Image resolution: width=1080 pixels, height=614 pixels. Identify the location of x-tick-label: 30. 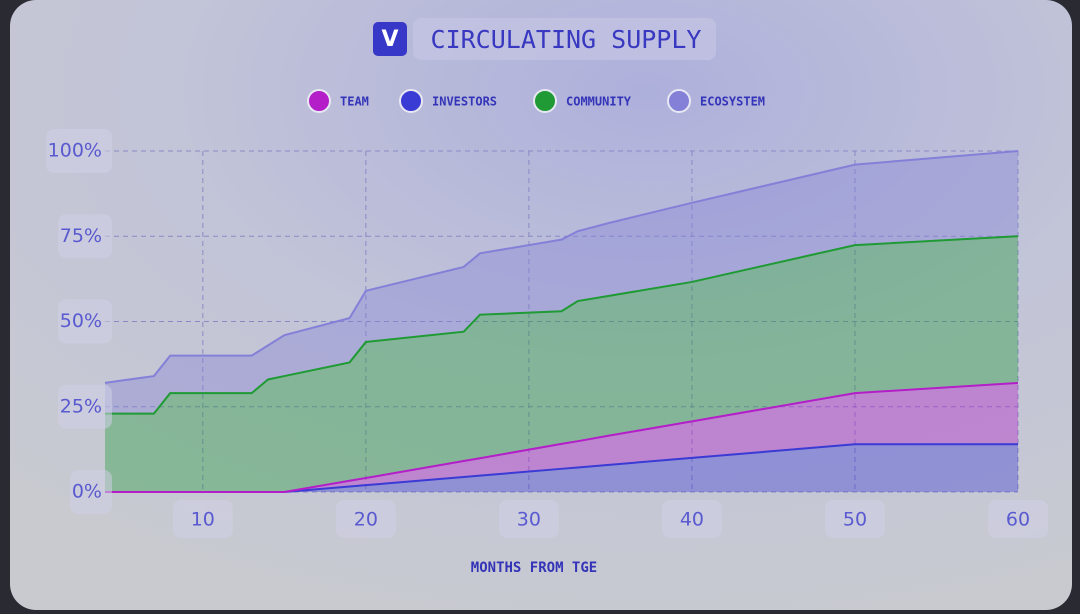
(529, 520).